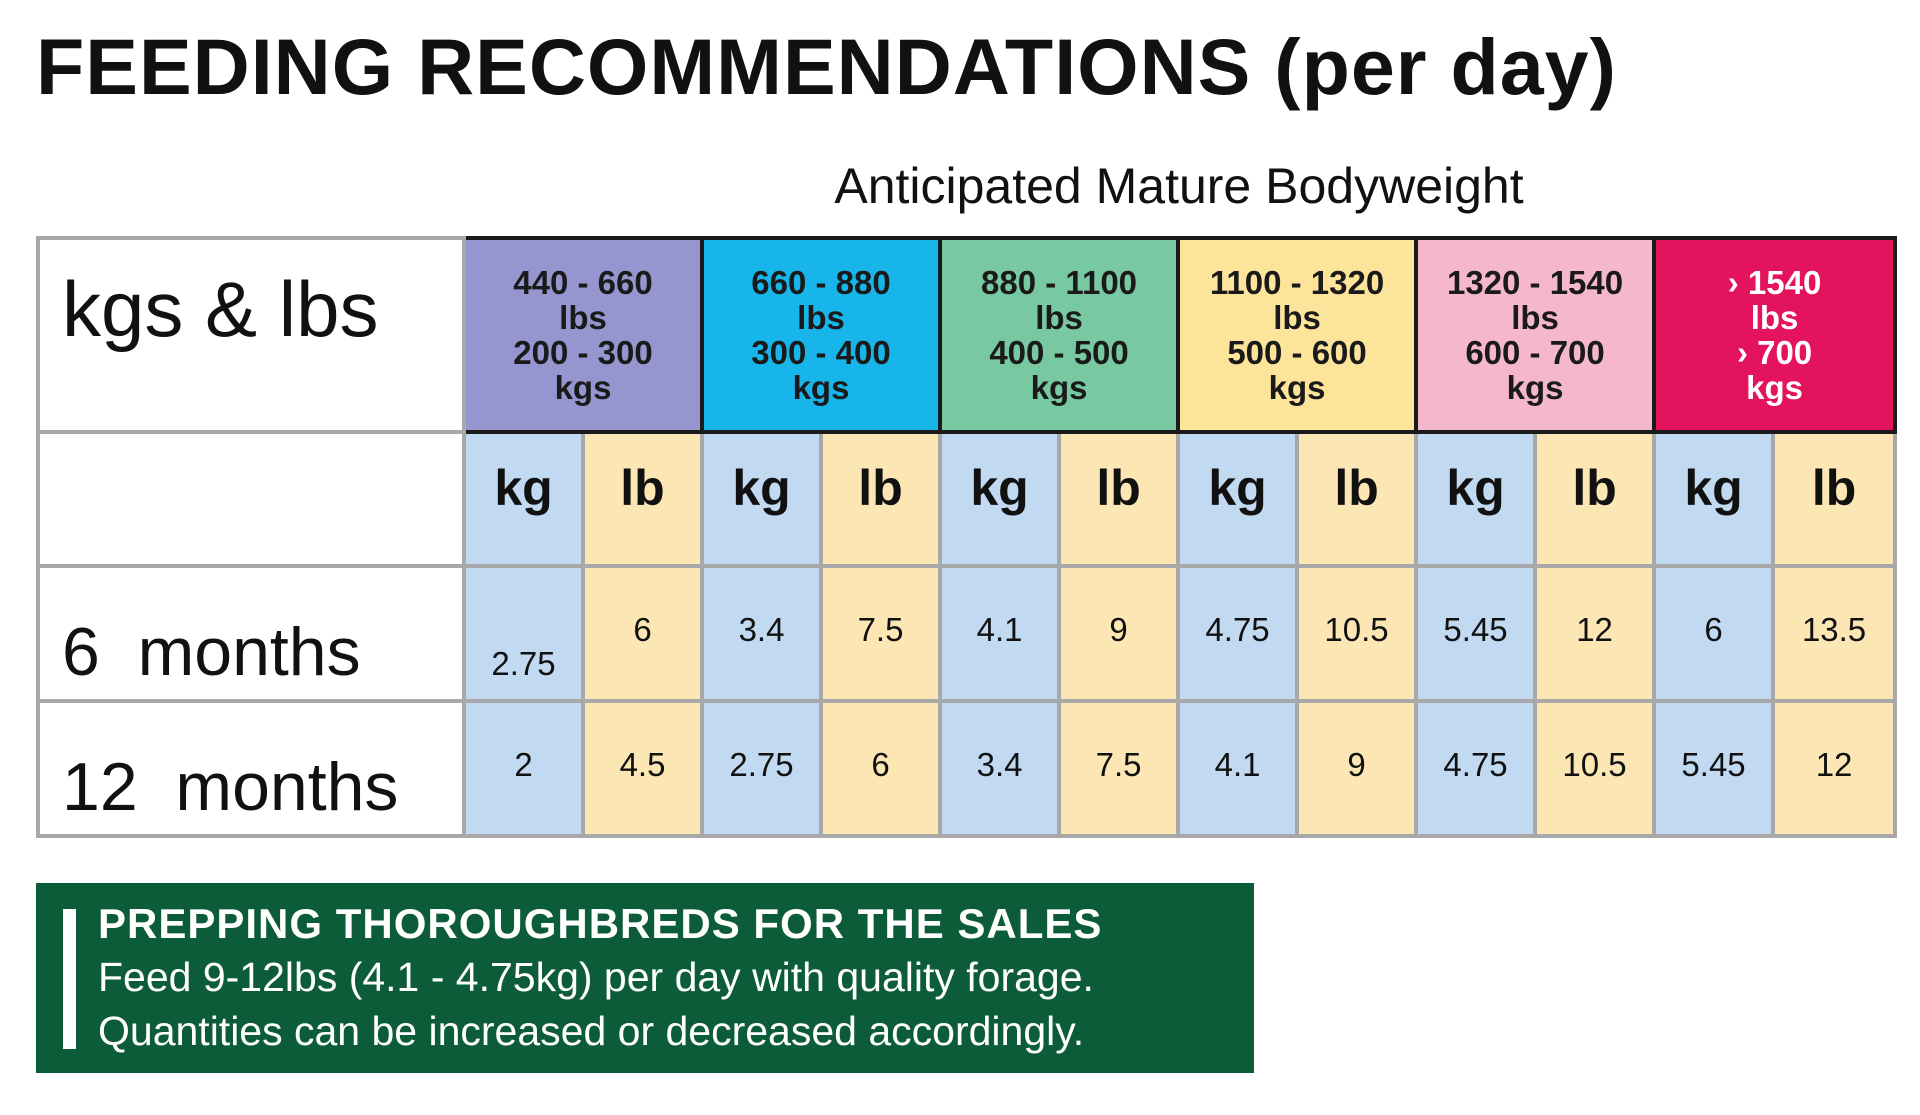 This screenshot has height=1115, width=1920. What do you see at coordinates (1834, 633) in the screenshot?
I see `value-cell: 13.5` at bounding box center [1834, 633].